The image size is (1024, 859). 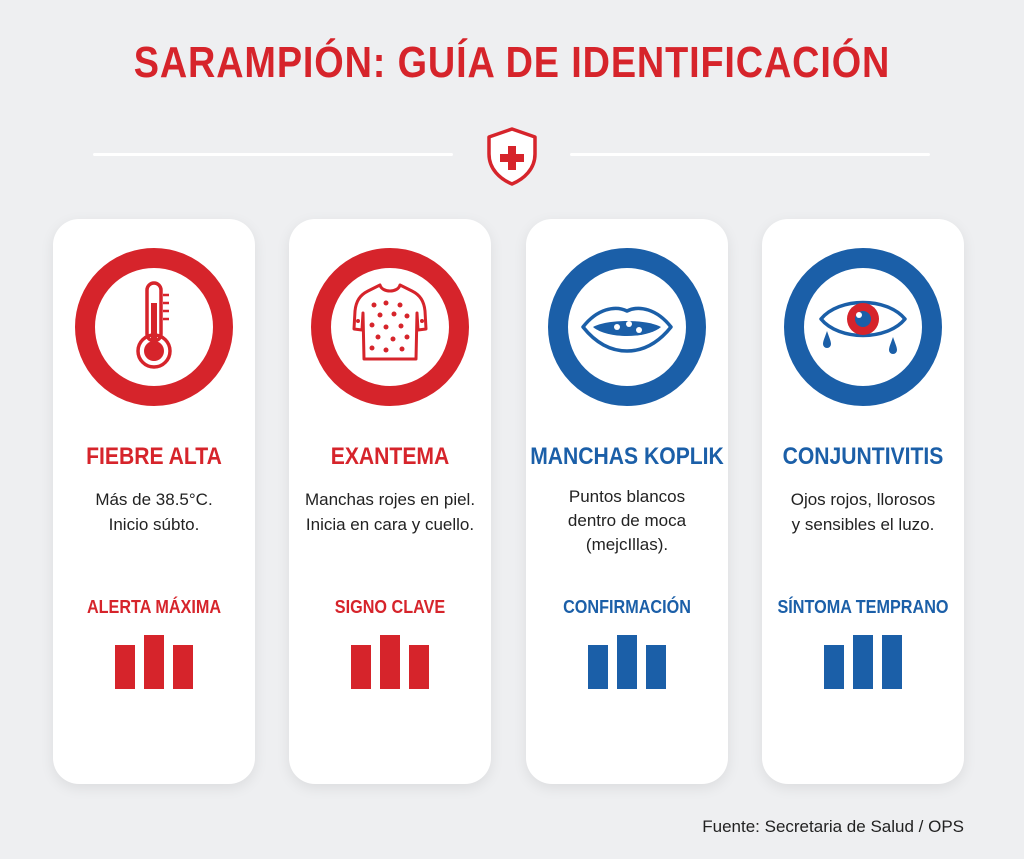 I want to click on description-line: Inicio súbto., so click(x=154, y=524).